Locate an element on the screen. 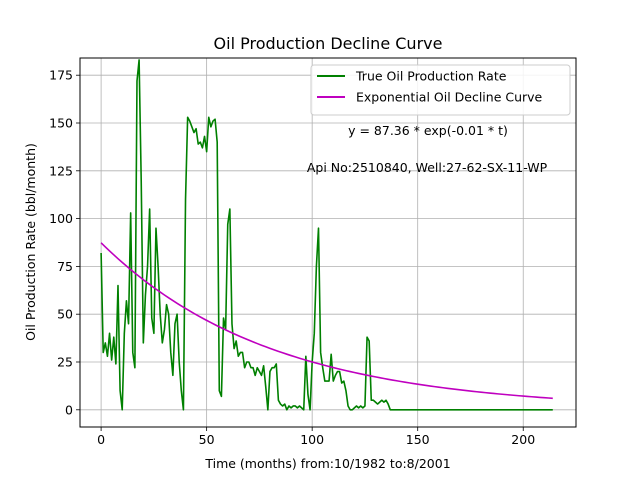 The width and height of the screenshot is (640, 484). x-tick-label: 100 is located at coordinates (312, 439).